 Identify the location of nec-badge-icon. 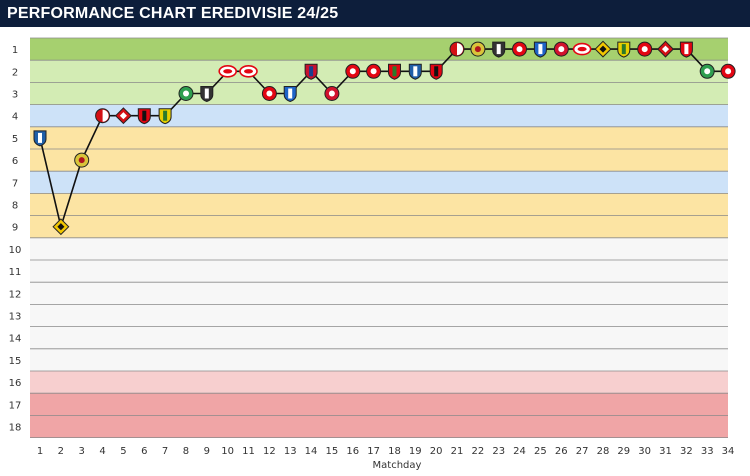
(394, 71).